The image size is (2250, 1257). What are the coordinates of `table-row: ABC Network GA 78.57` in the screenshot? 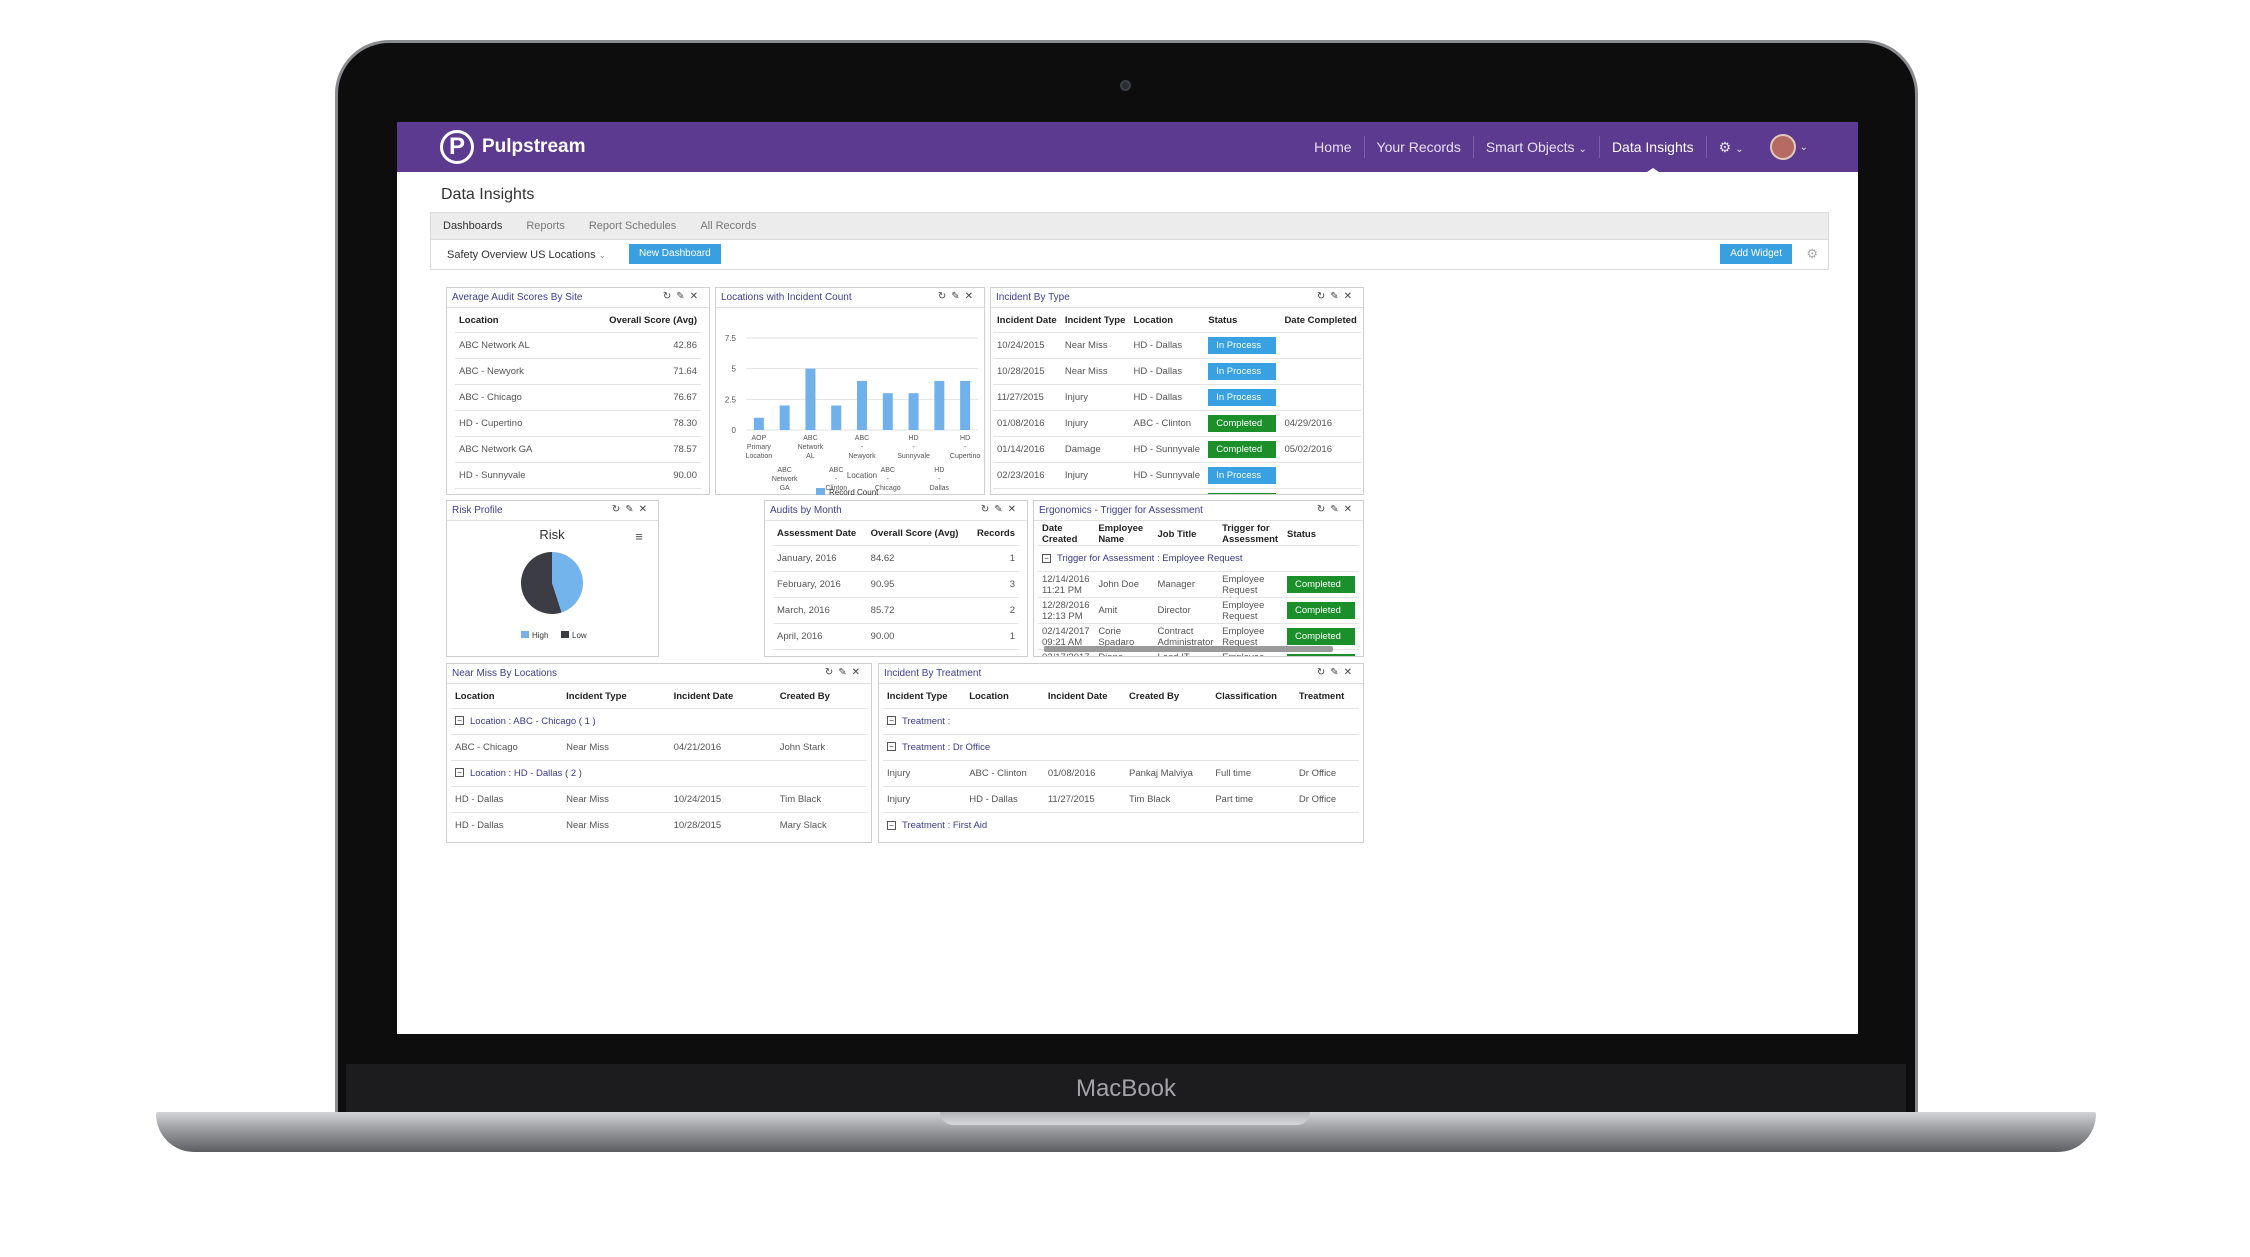 It's located at (578, 448).